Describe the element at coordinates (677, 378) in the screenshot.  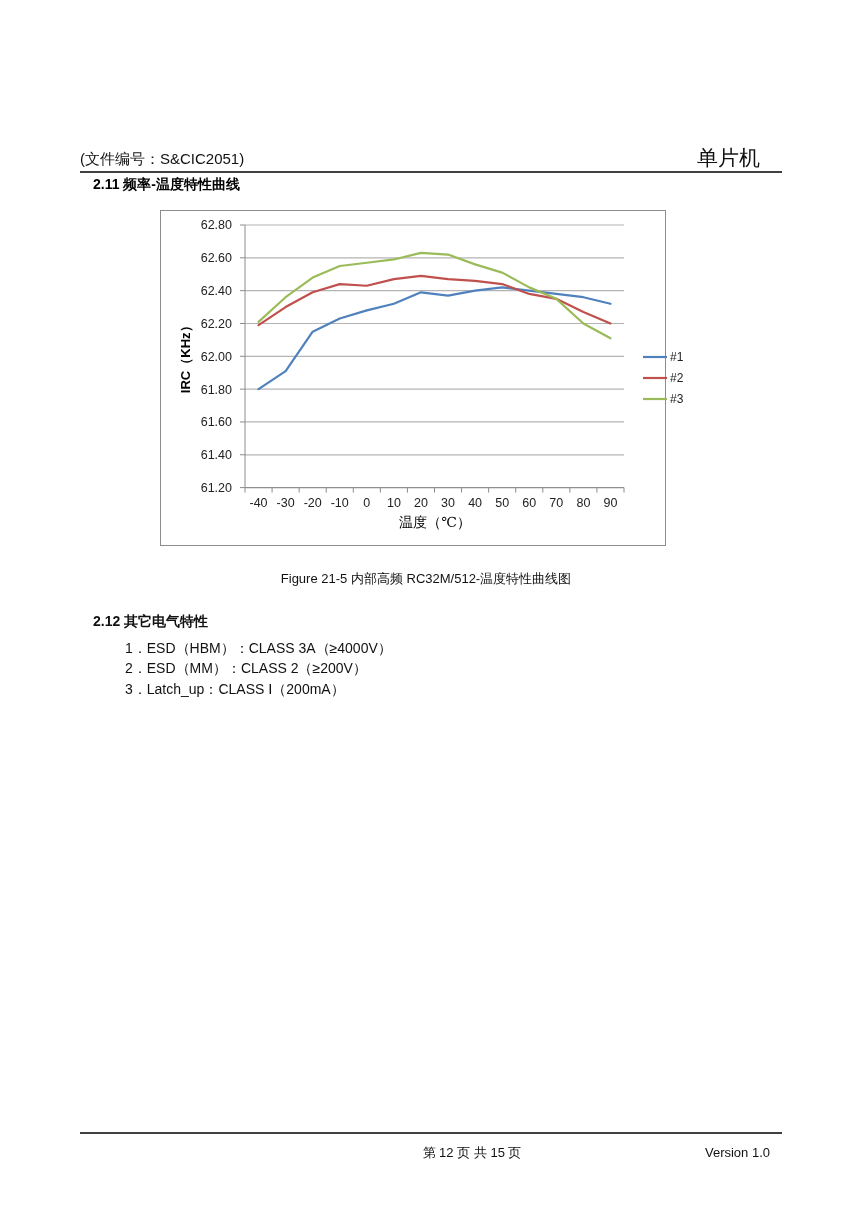
I see `legend-label: #2` at that location.